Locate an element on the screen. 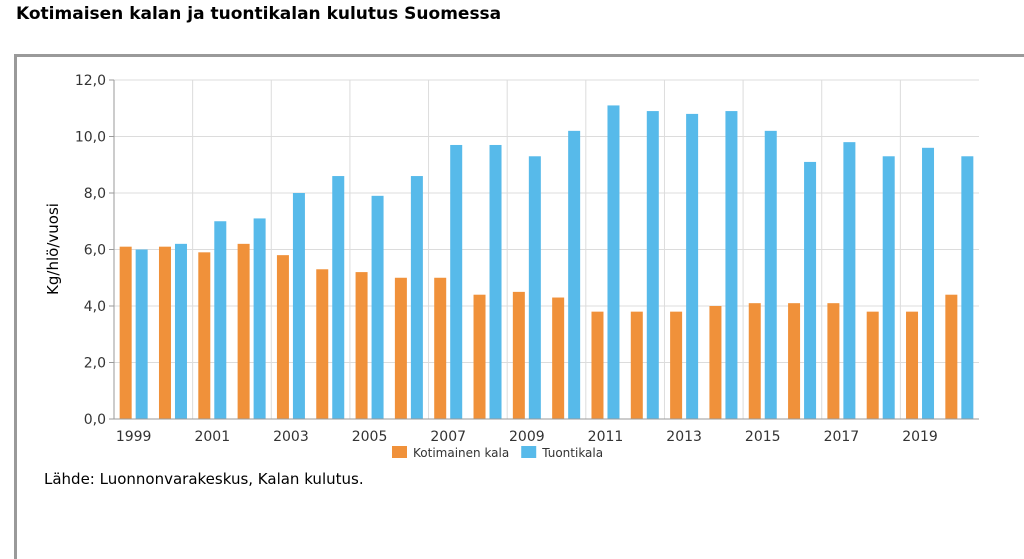  y-tick-label: 8,0 is located at coordinates (95, 194).